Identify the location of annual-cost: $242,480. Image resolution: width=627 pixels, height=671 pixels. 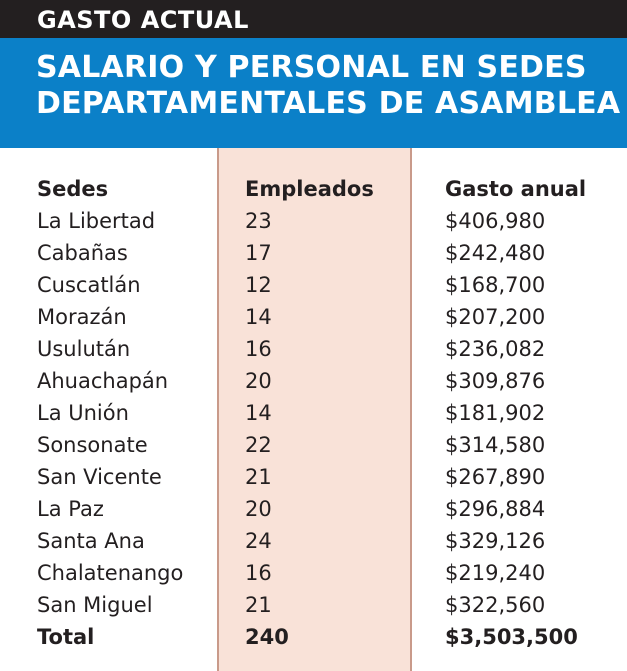
(495, 253).